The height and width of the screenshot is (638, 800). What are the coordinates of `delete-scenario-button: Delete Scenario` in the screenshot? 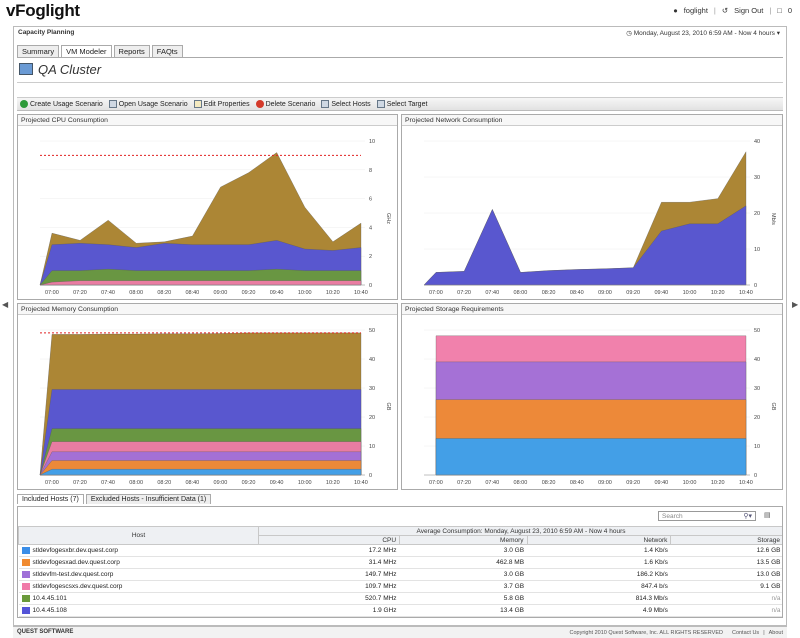 It's located at (285, 104).